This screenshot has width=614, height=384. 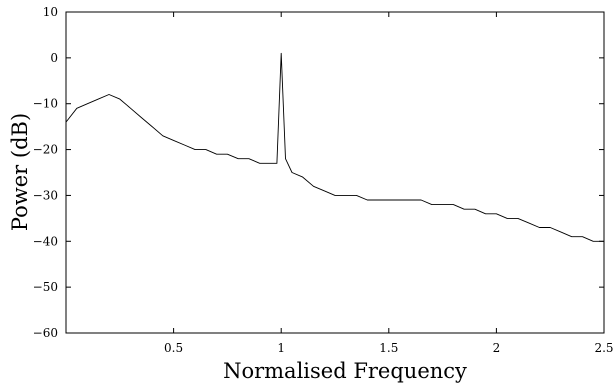 I want to click on y-tick-label: −10, so click(x=45, y=104).